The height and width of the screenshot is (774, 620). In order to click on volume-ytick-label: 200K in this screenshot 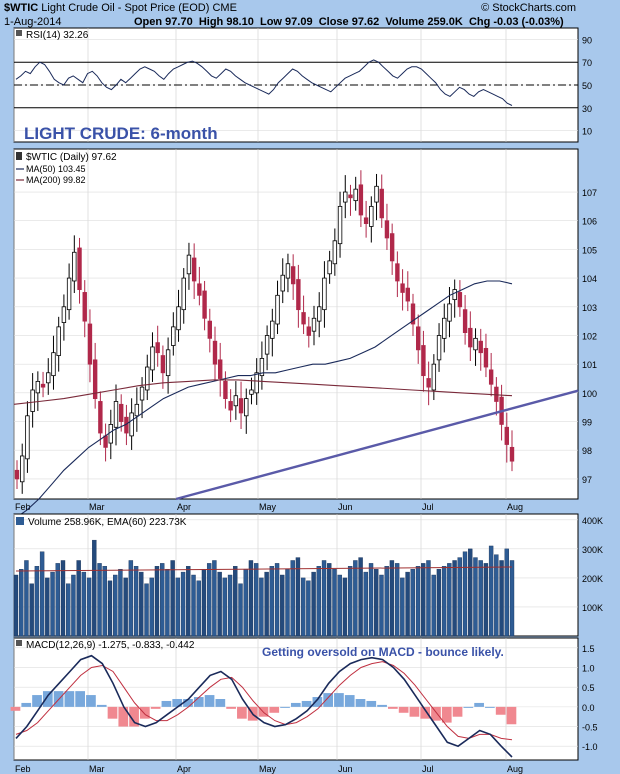, I will do `click(592, 579)`.